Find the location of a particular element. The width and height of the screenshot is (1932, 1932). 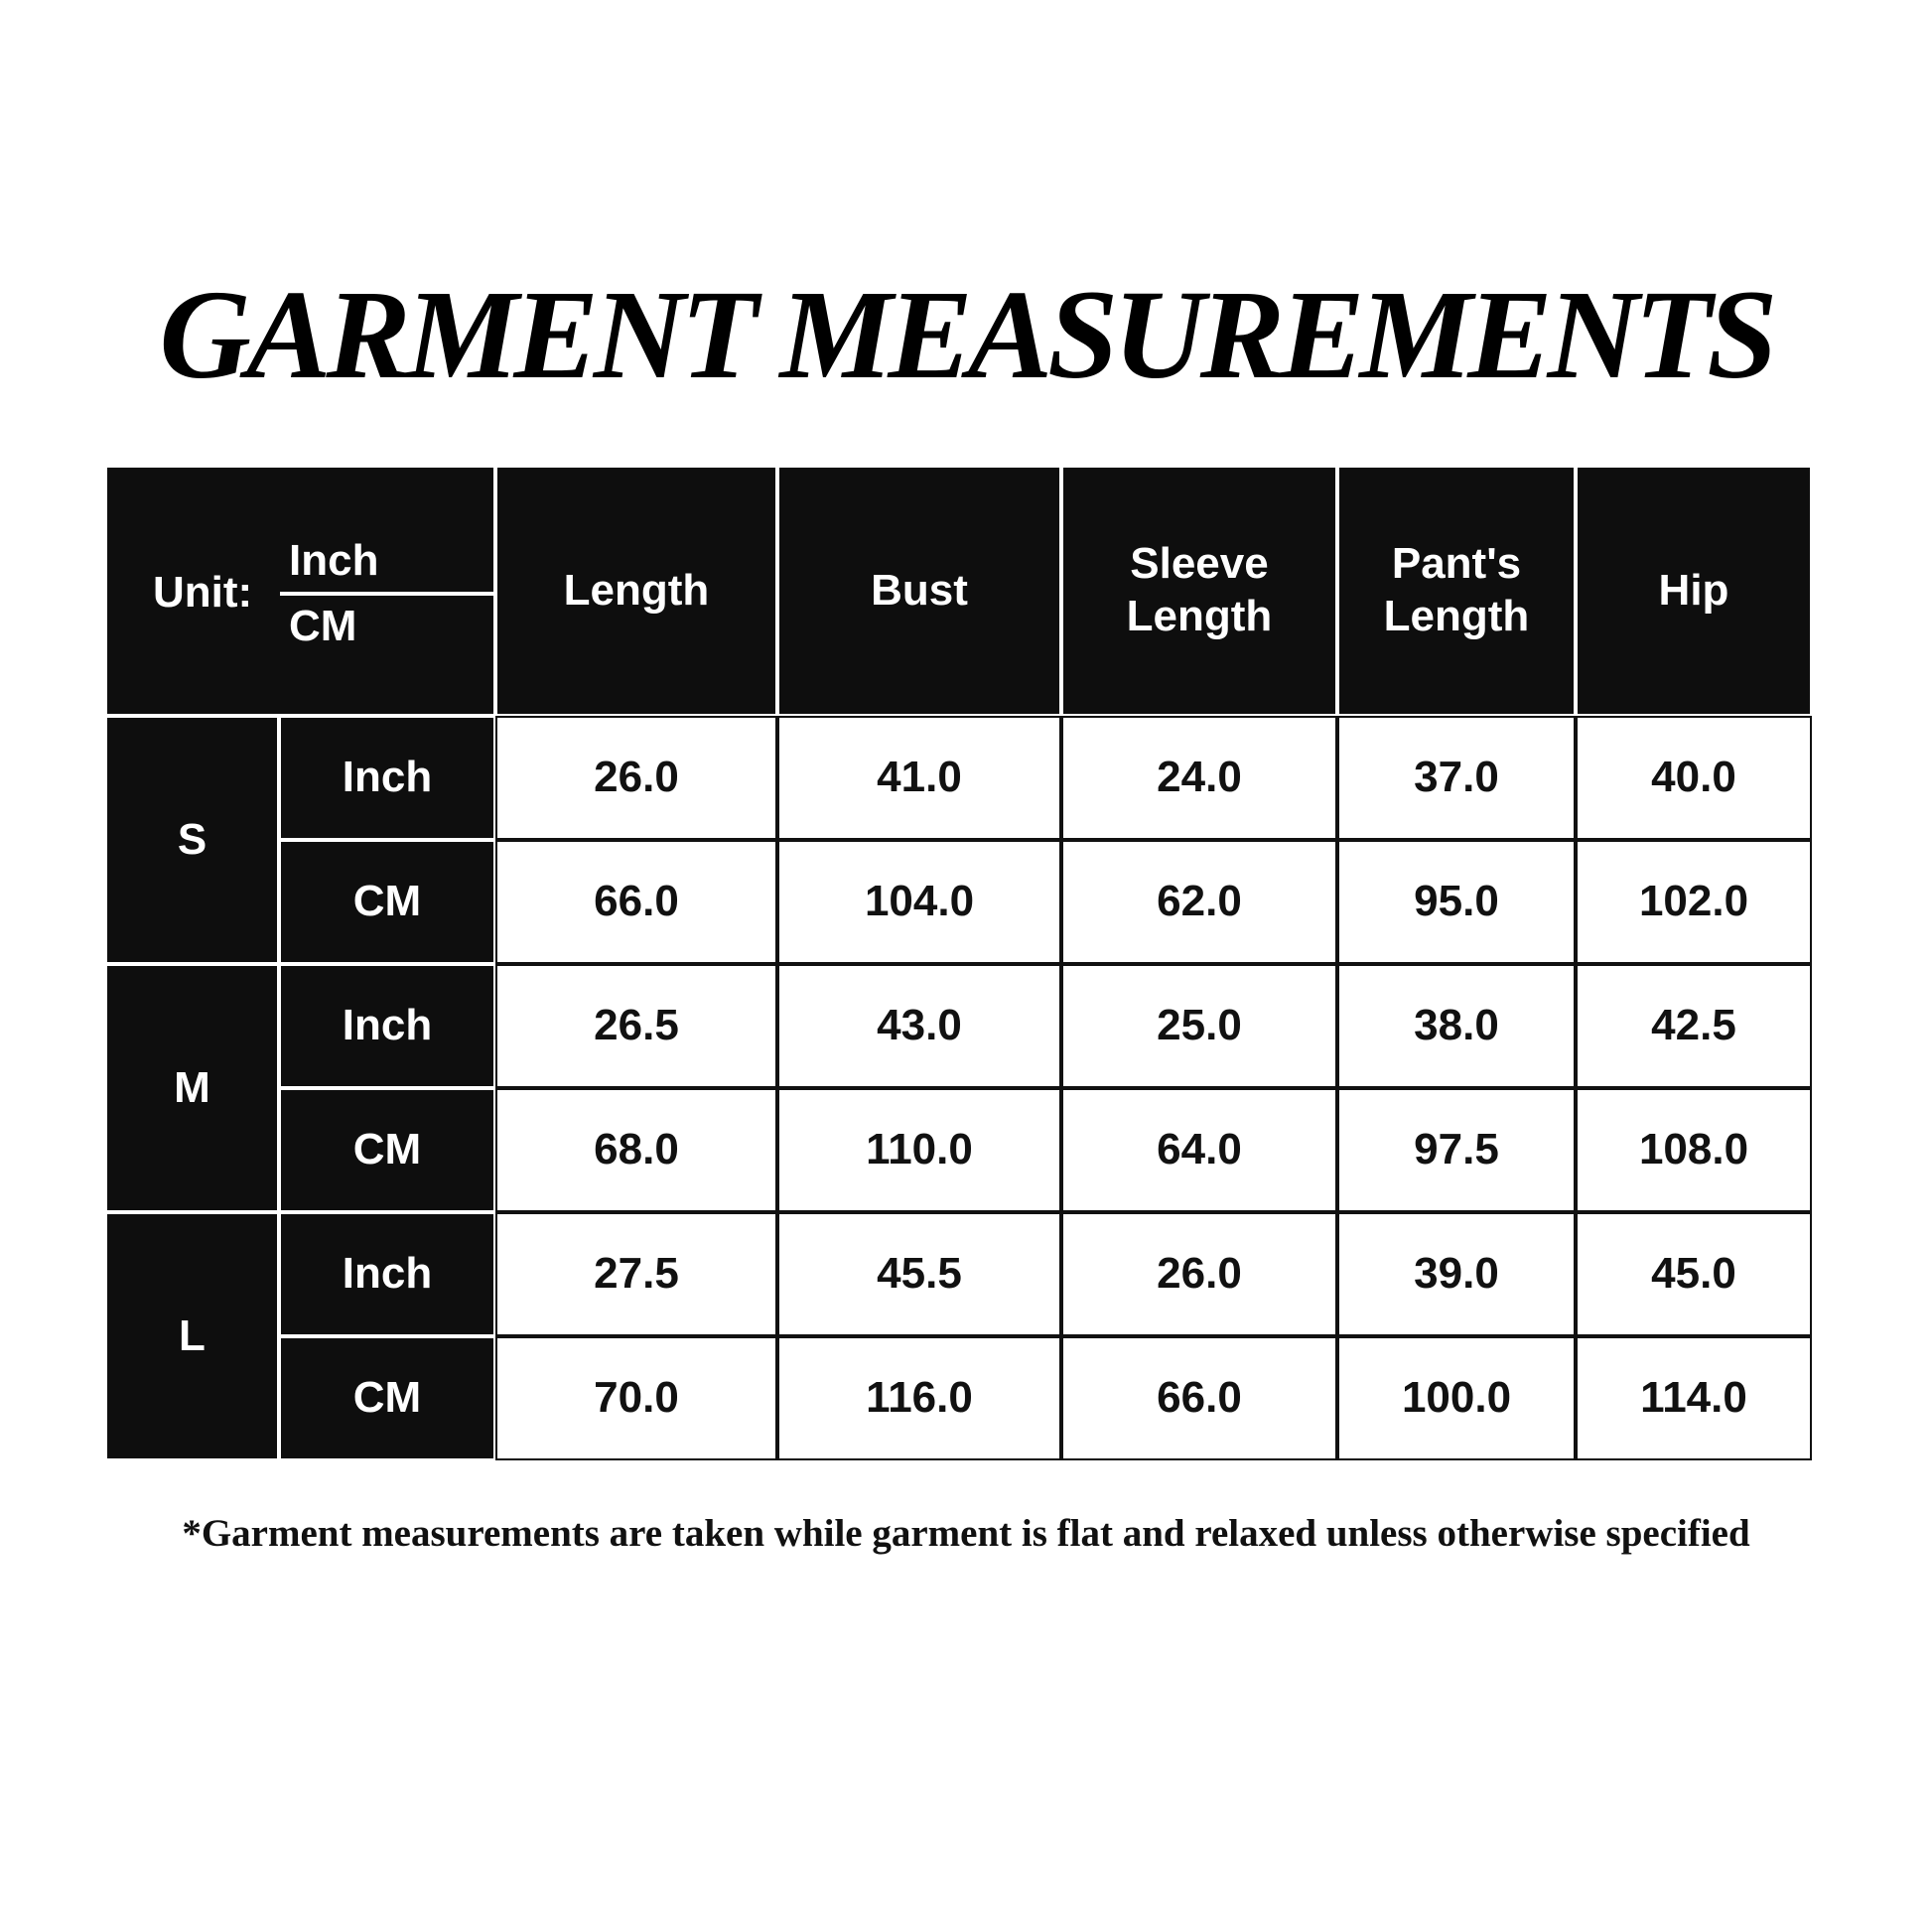

column-header: Hip is located at coordinates (1694, 591).